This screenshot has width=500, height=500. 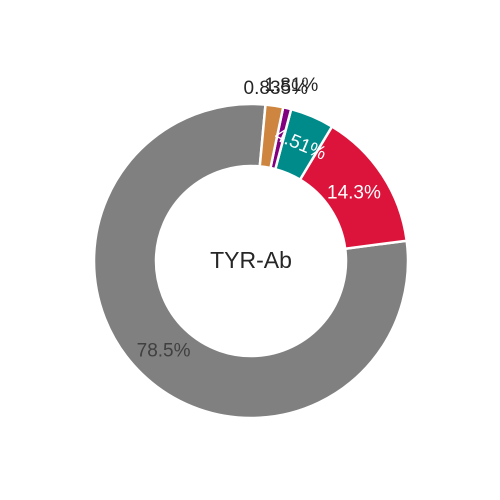 What do you see at coordinates (164, 351) in the screenshot?
I see `slice-value-label: 78.5%` at bounding box center [164, 351].